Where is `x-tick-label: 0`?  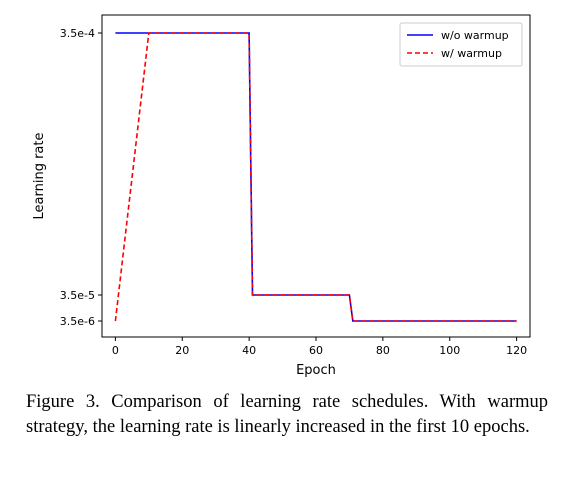
x-tick-label: 0 is located at coordinates (115, 350).